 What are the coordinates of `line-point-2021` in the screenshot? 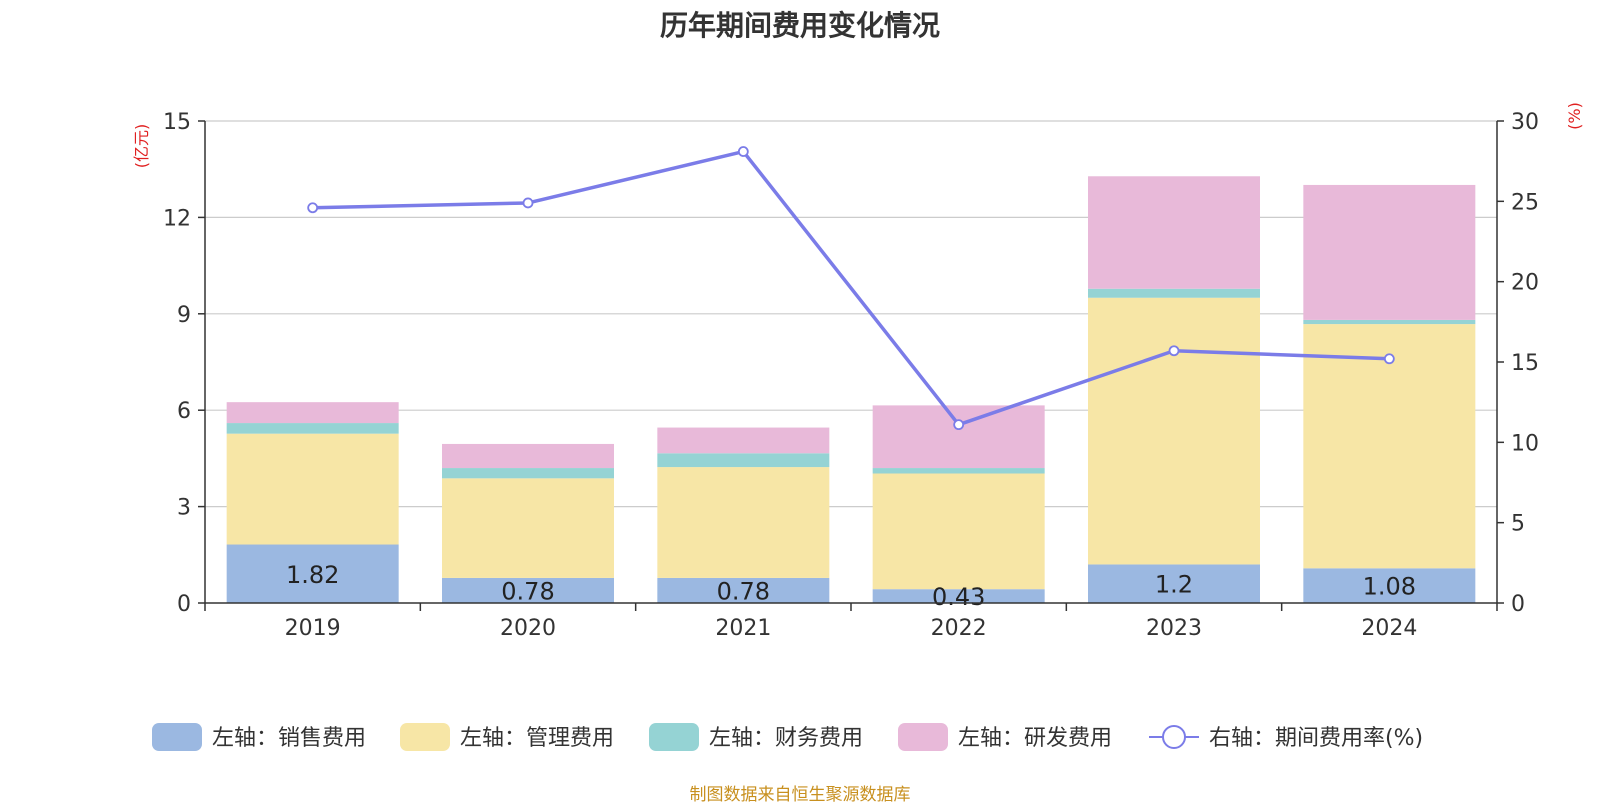 It's located at (743, 151).